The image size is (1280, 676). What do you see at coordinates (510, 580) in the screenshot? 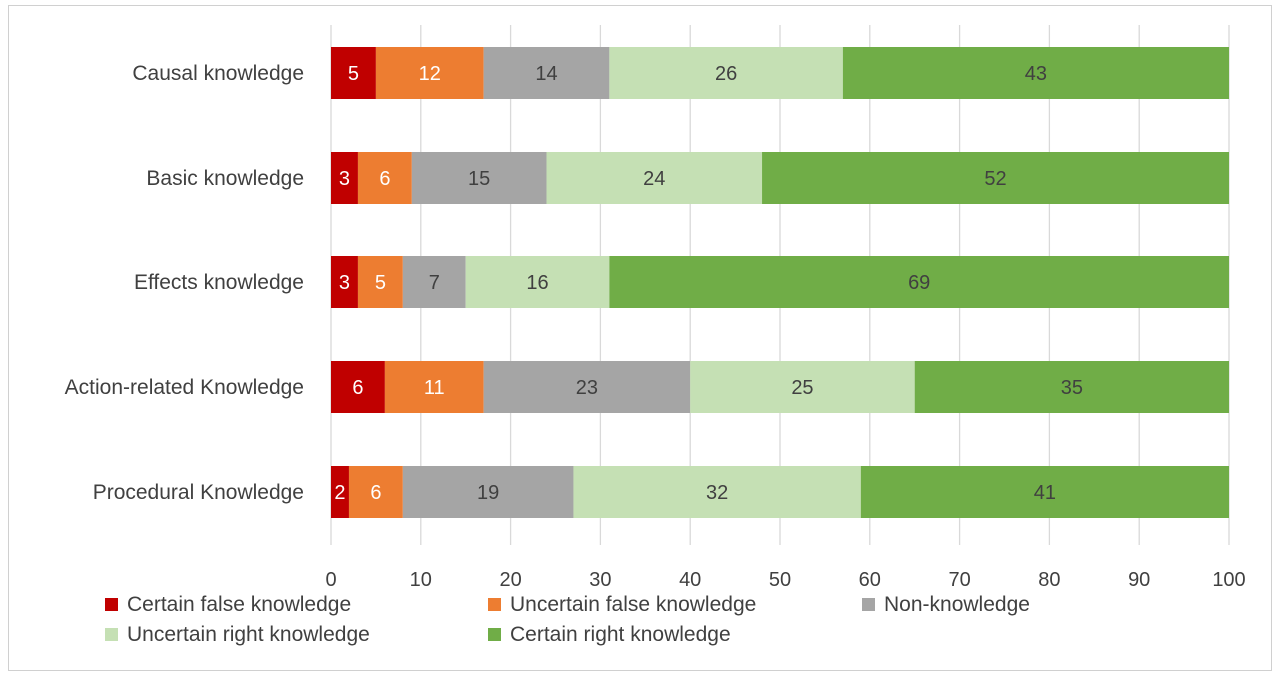
I see `x-tick-label: 20` at bounding box center [510, 580].